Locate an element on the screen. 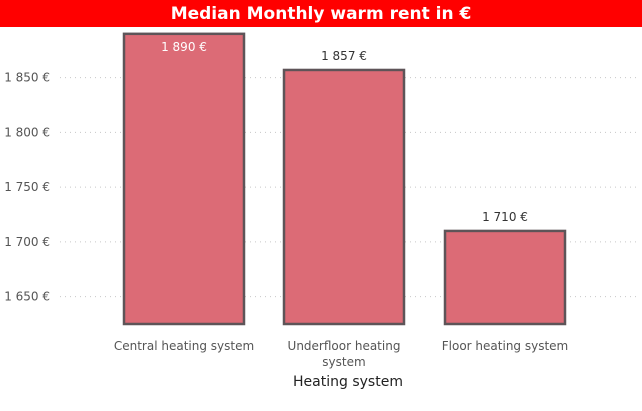 The width and height of the screenshot is (642, 411). y-tick-label: 1 850 € is located at coordinates (27, 78).